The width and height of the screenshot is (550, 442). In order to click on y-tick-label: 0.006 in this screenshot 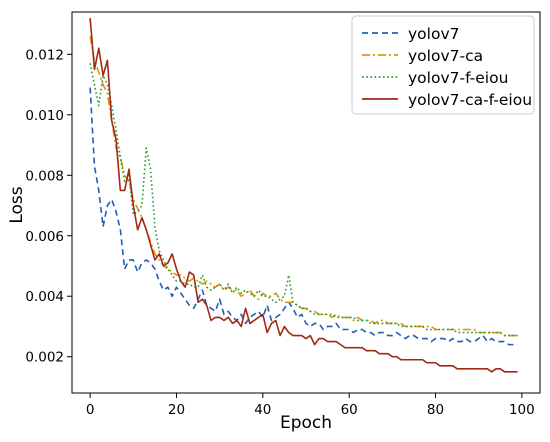, I will do `click(44, 237)`.